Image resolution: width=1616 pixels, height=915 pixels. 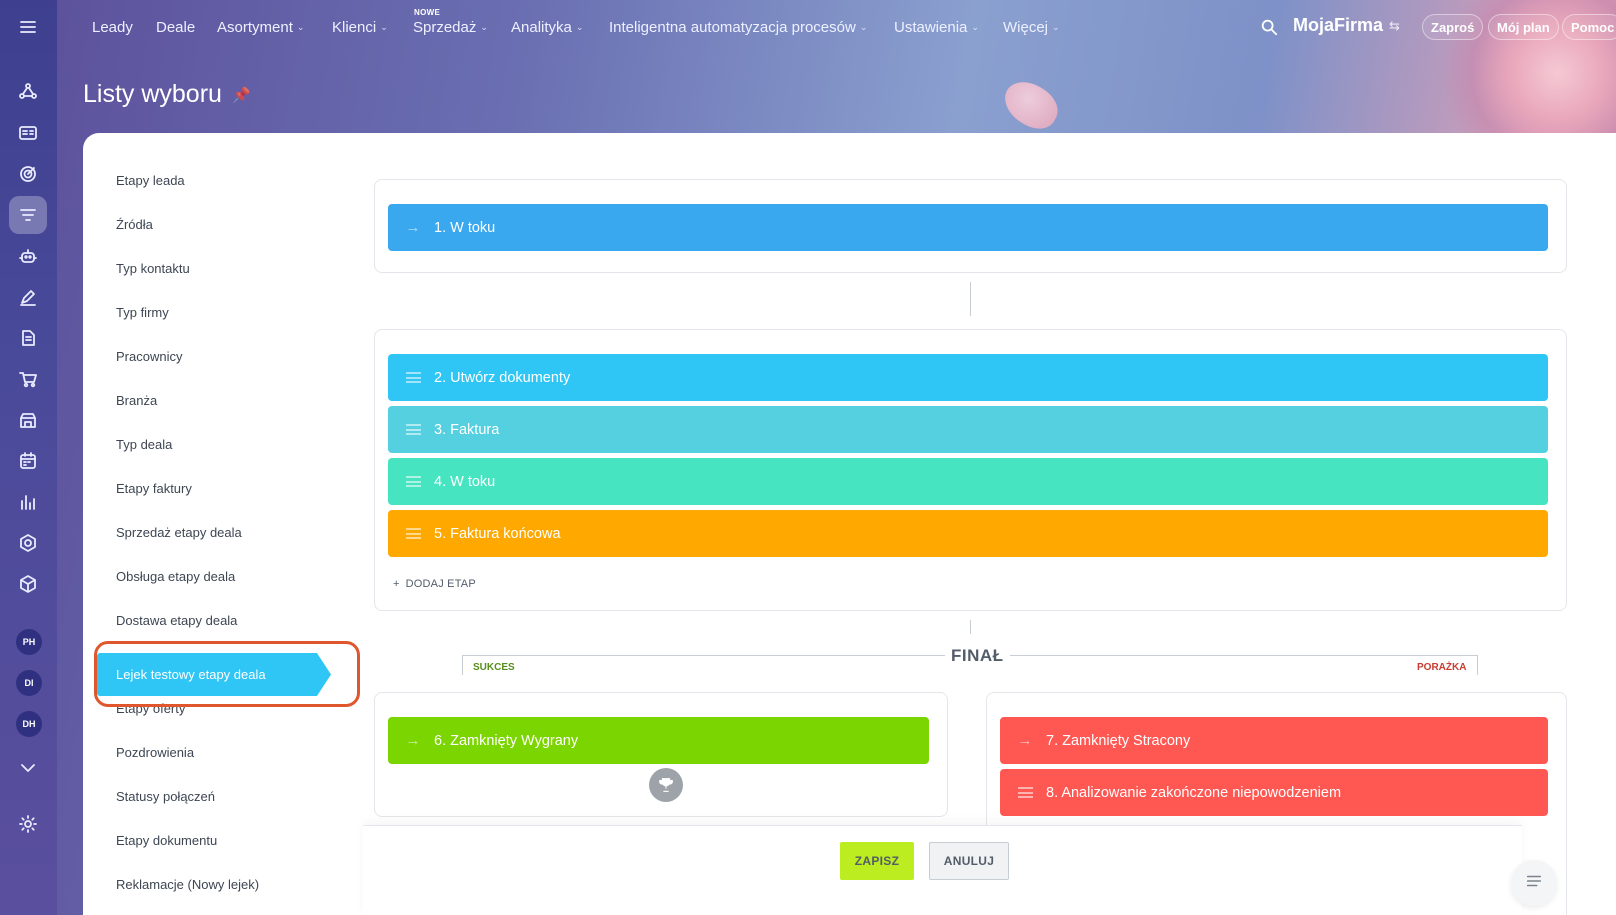 I want to click on success-label: SUKCES, so click(x=494, y=667).